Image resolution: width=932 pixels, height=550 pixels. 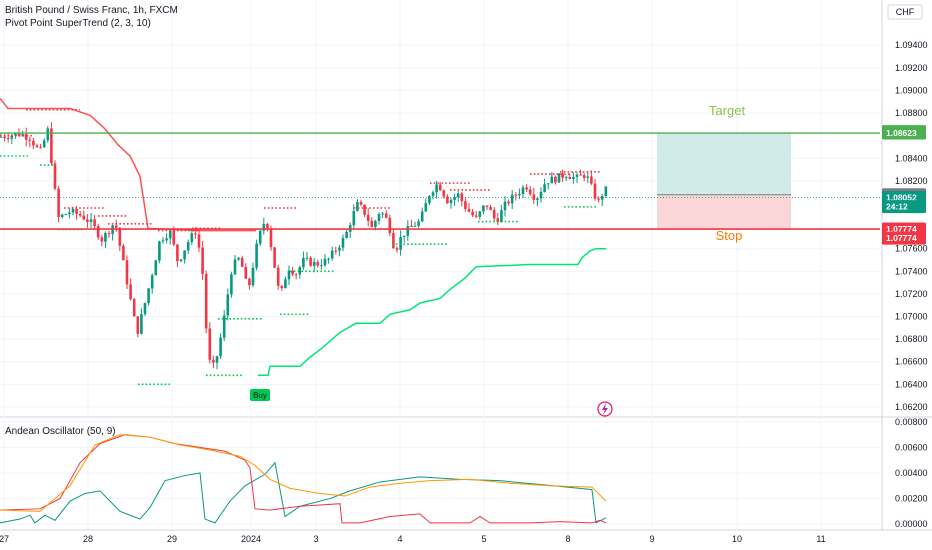 What do you see at coordinates (303, 479) in the screenshot?
I see `osc-bear-line` at bounding box center [303, 479].